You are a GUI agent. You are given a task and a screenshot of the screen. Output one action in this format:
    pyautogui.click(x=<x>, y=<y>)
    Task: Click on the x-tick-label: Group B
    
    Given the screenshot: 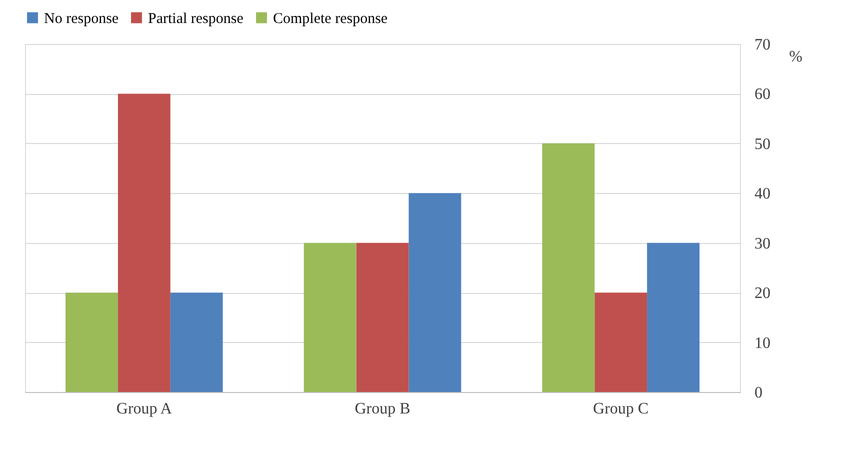 What is the action you would take?
    pyautogui.click(x=382, y=409)
    